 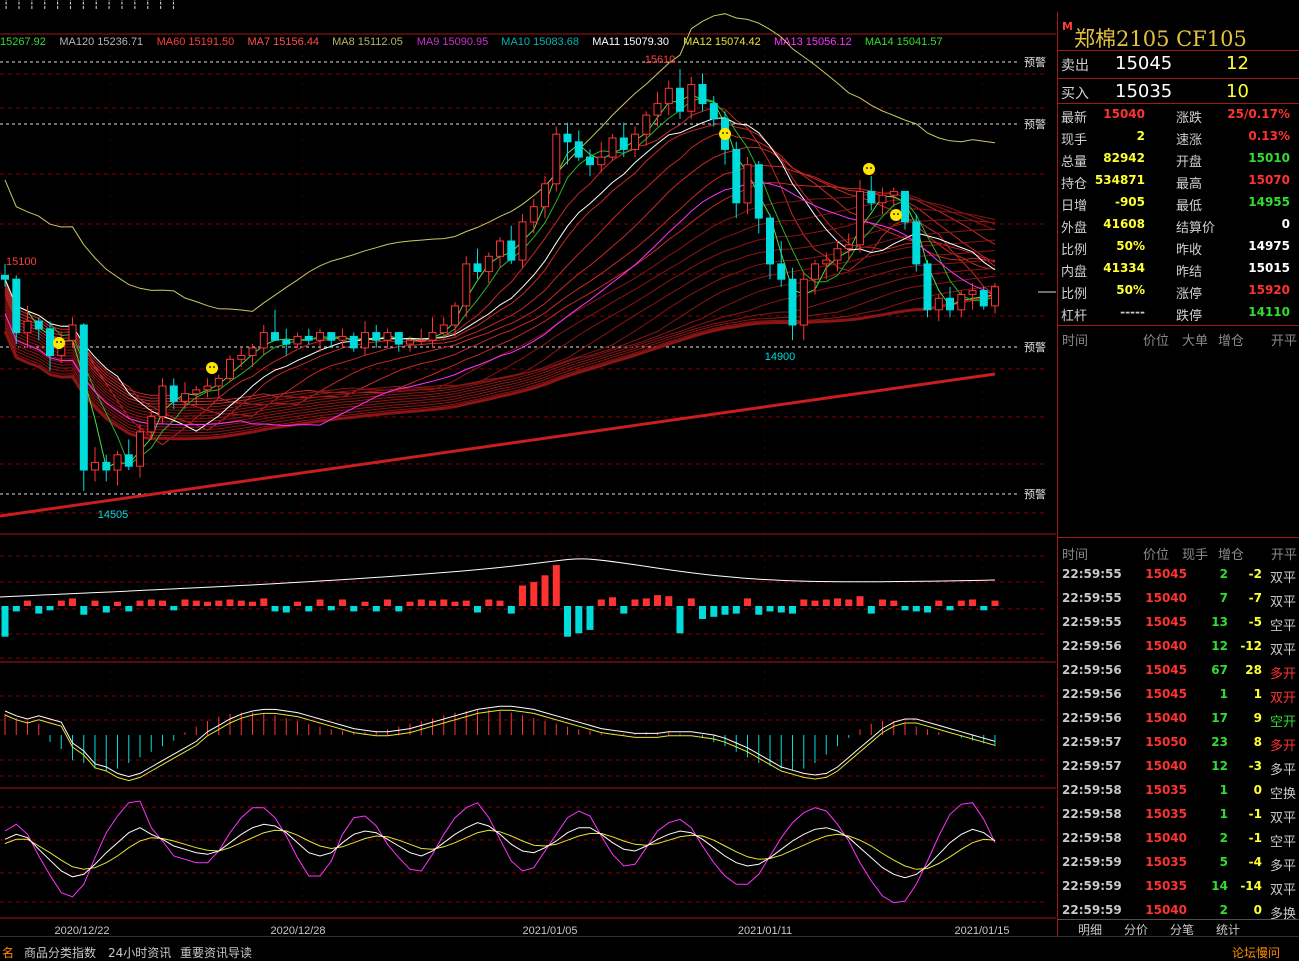 I want to click on column-header: 时间, so click(x=1075, y=341).